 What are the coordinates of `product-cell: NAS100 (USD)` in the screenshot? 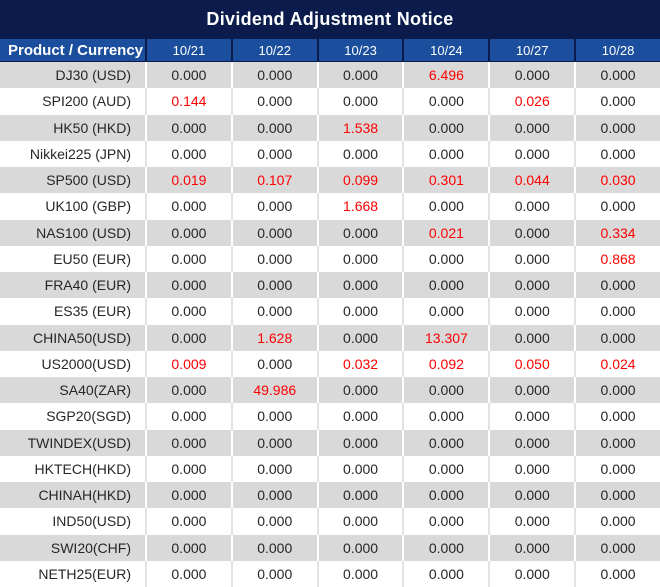 It's located at (72, 232).